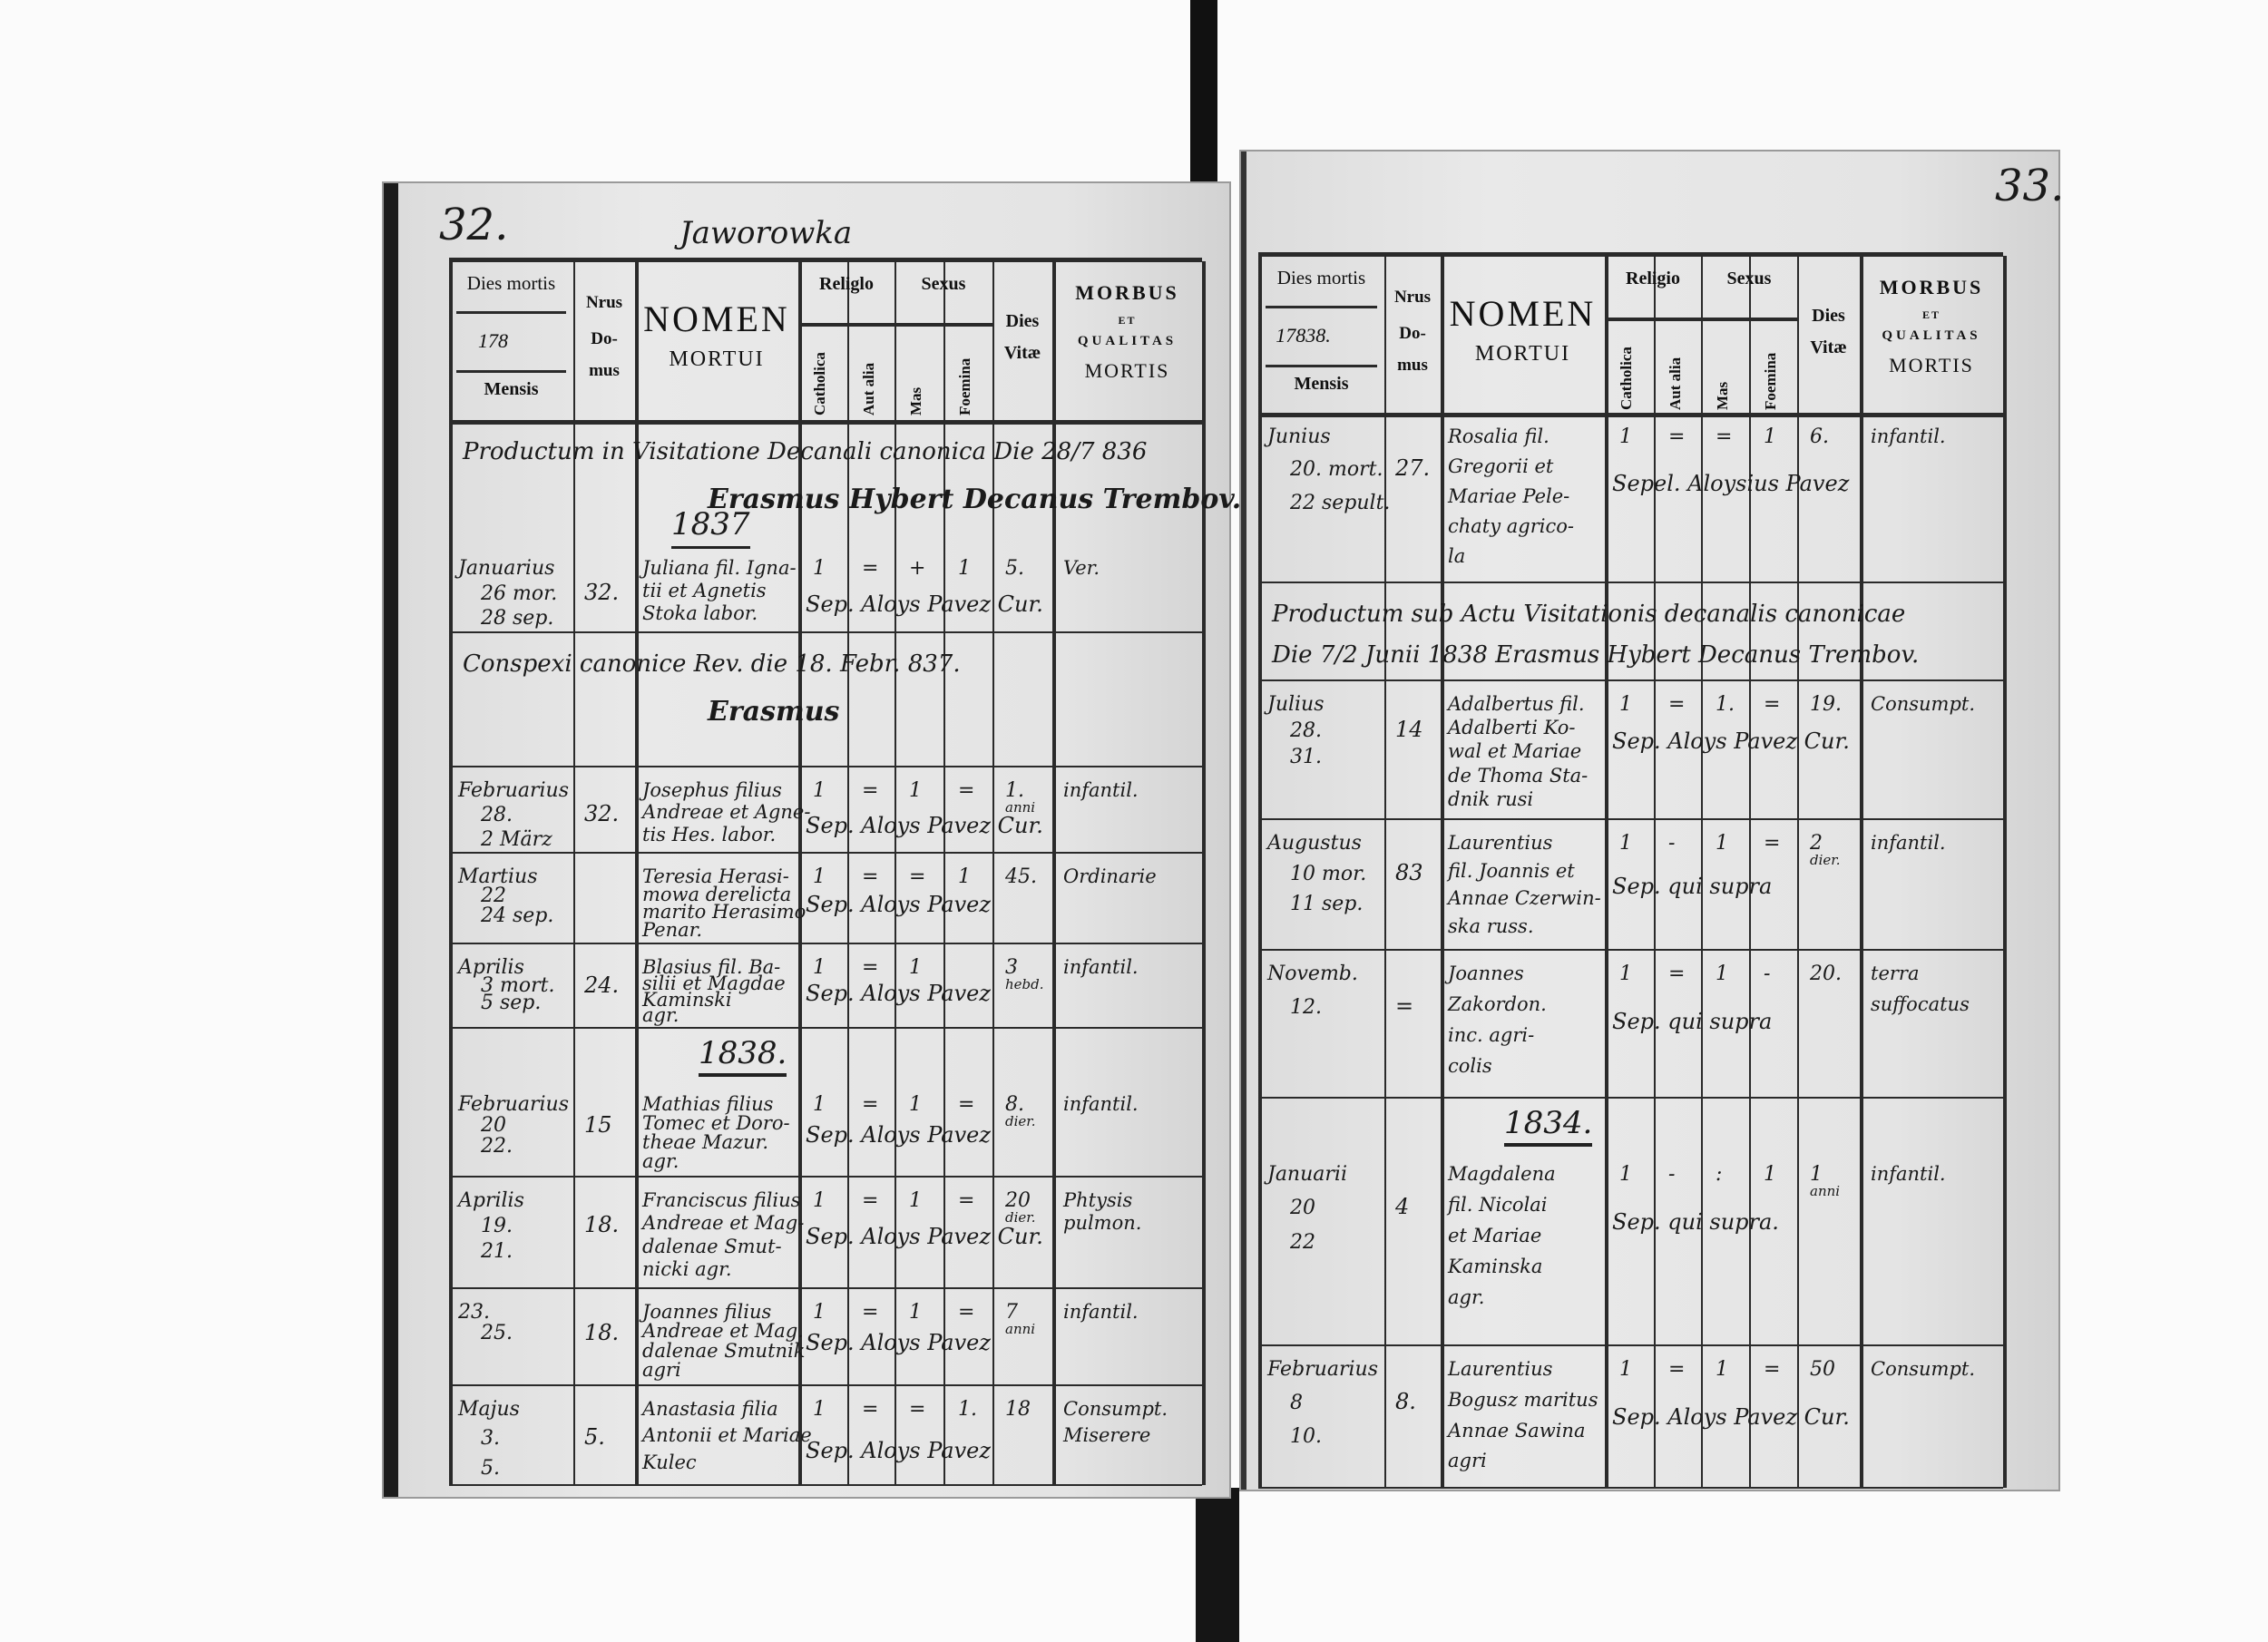 This screenshot has width=2268, height=1642. I want to click on burial-note: Sep. qui supra, so click(1692, 886).